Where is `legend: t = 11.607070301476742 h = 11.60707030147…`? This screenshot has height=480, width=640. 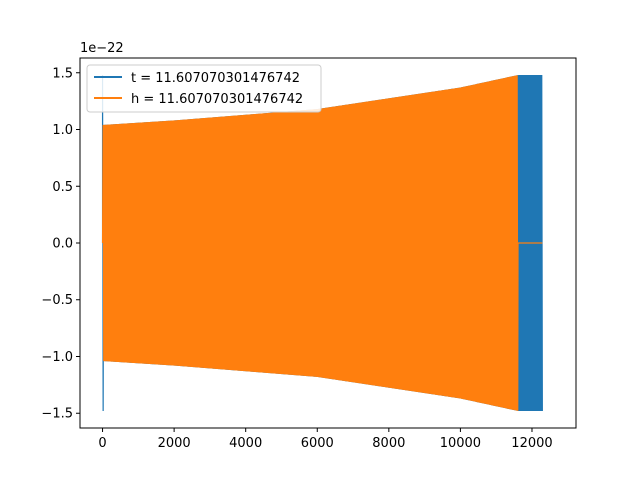 legend: t = 11.607070301476742 h = 11.60707030147… is located at coordinates (204, 88).